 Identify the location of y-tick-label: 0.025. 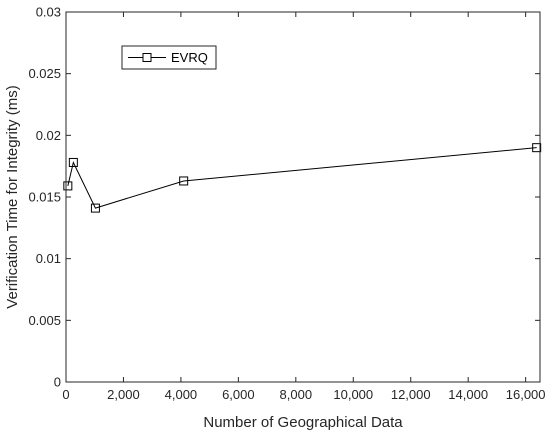
(44, 73).